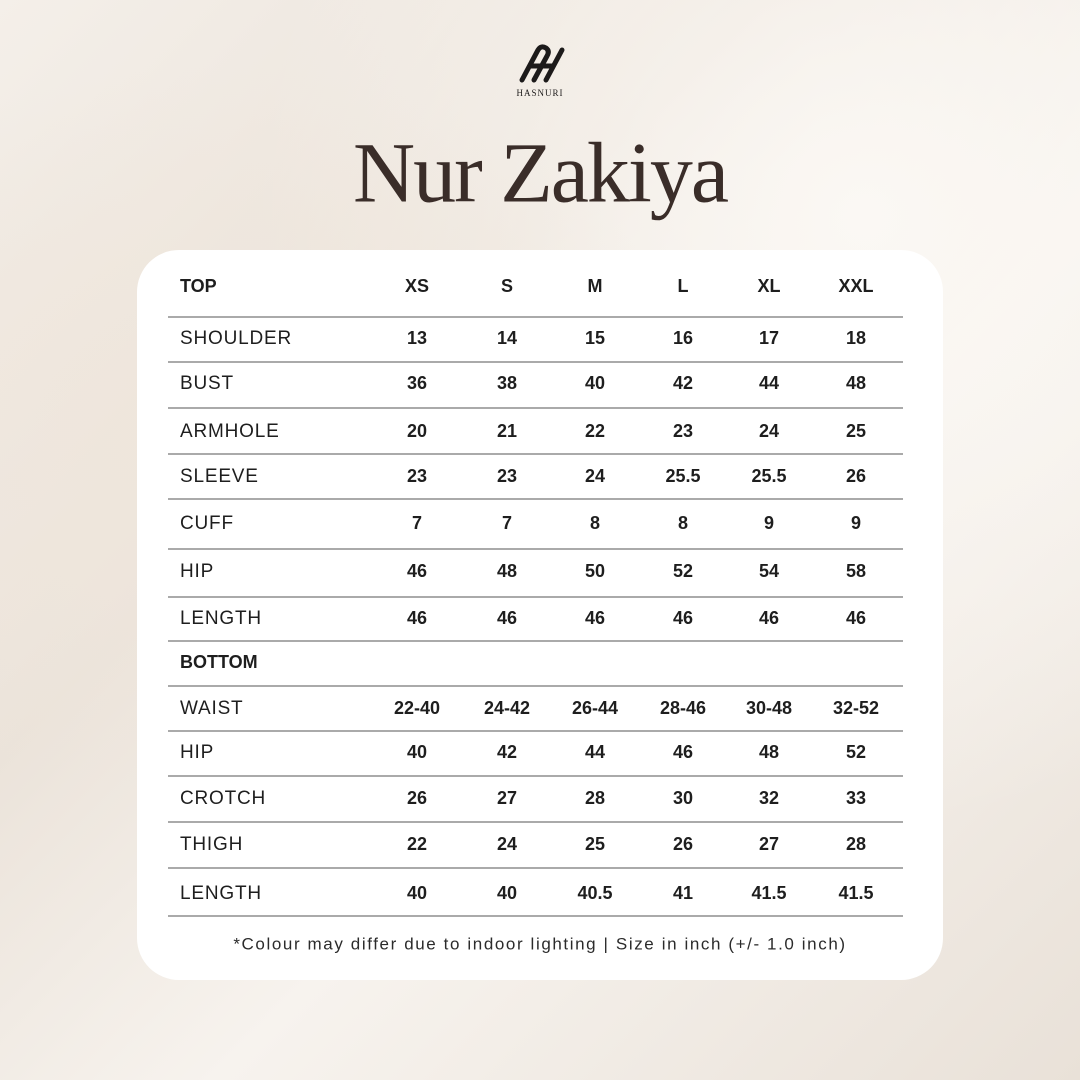 Image resolution: width=1080 pixels, height=1085 pixels. I want to click on cell: 30-48, so click(769, 708).